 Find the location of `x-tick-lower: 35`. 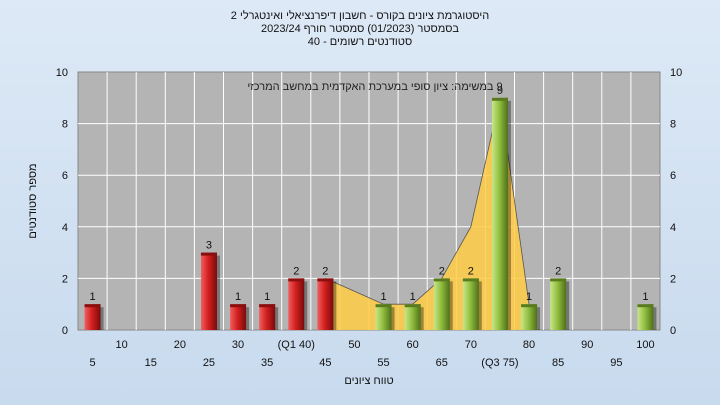

x-tick-lower: 35 is located at coordinates (267, 363).